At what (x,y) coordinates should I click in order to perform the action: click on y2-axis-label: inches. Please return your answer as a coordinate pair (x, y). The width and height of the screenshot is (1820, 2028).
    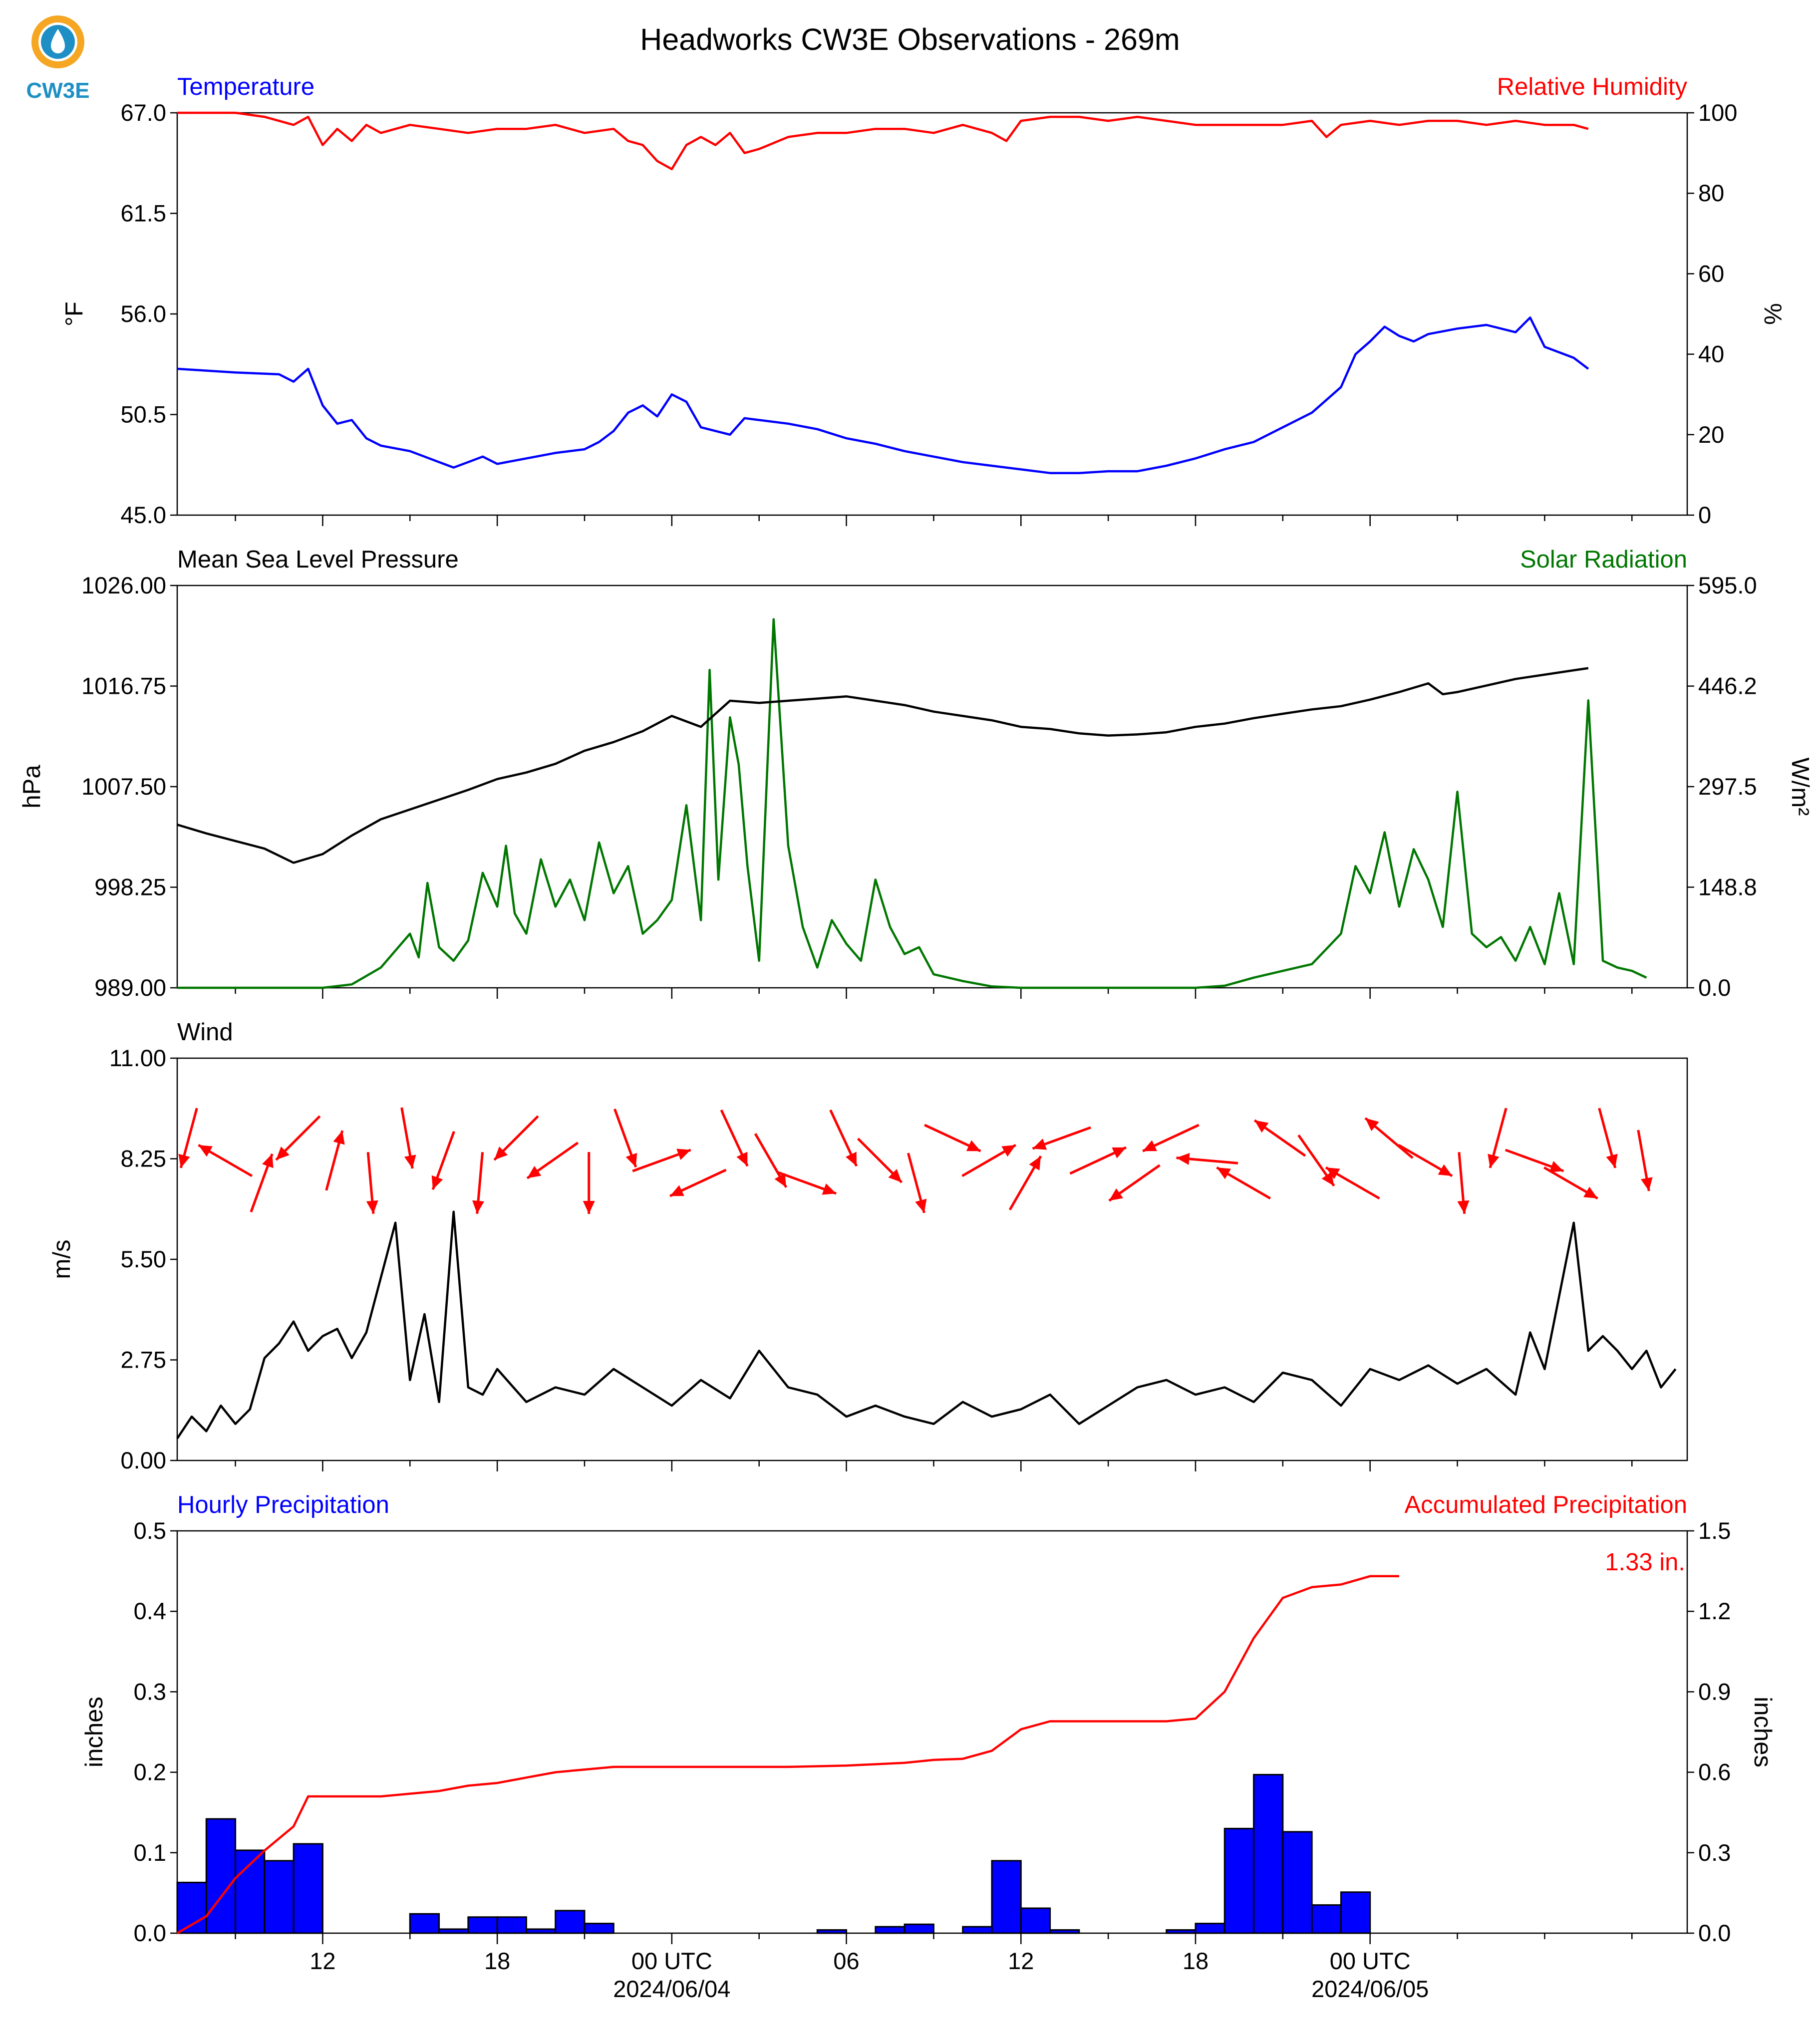
    Looking at the image, I should click on (1762, 1732).